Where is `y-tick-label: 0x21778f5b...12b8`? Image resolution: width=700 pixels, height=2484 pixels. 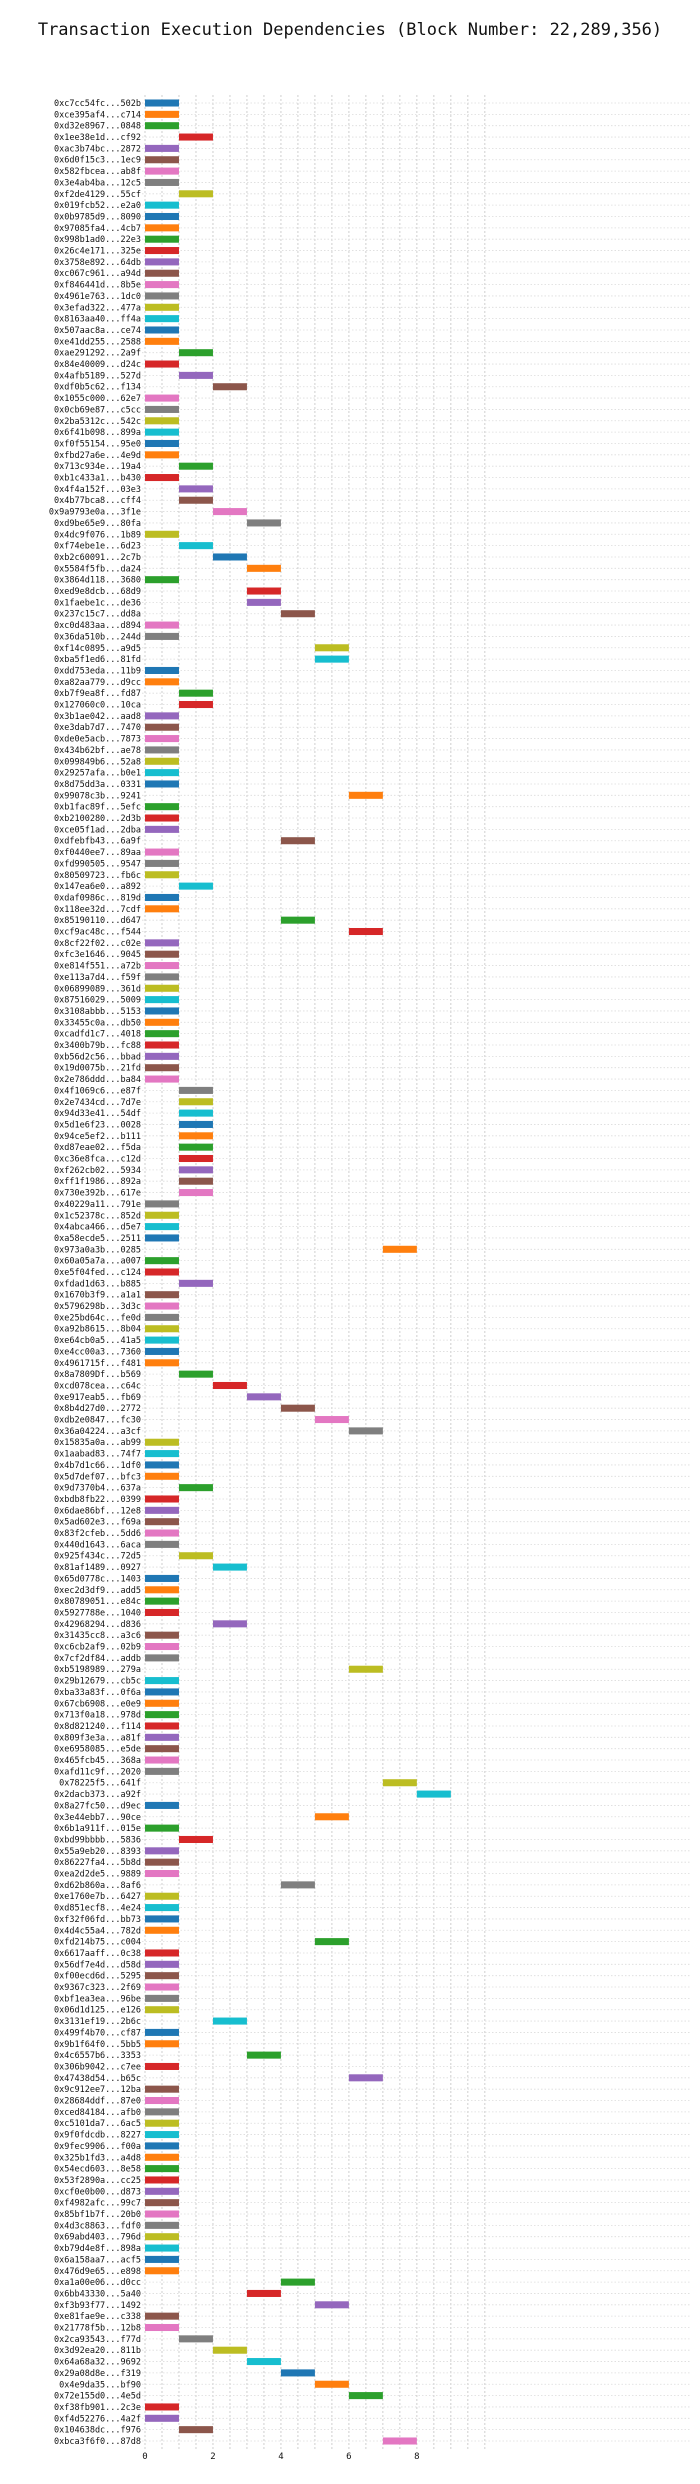 y-tick-label: 0x21778f5b...12b8 is located at coordinates (97, 2329).